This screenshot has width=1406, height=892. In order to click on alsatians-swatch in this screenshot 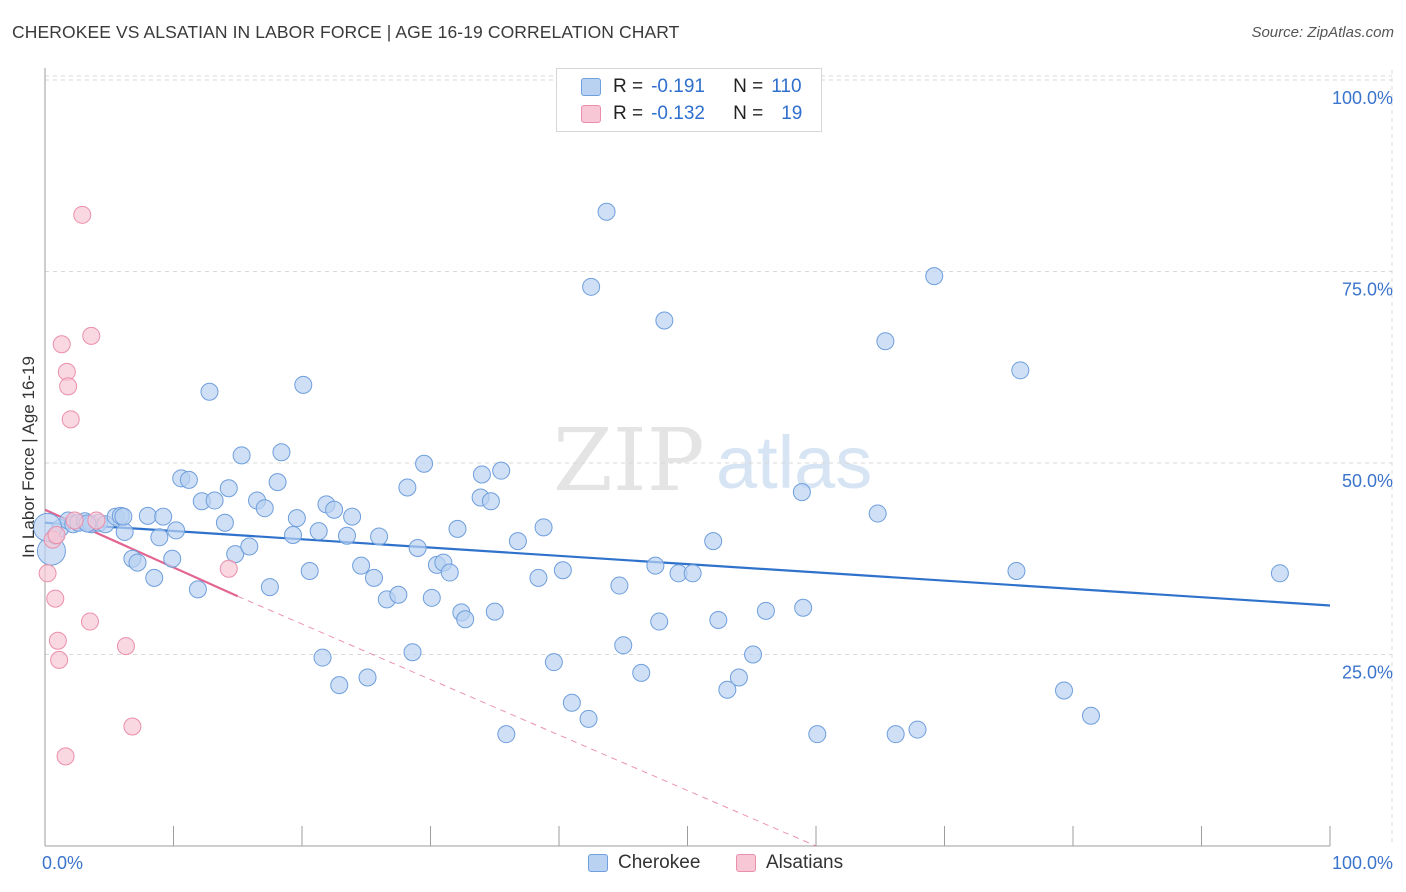, I will do `click(746, 863)`.